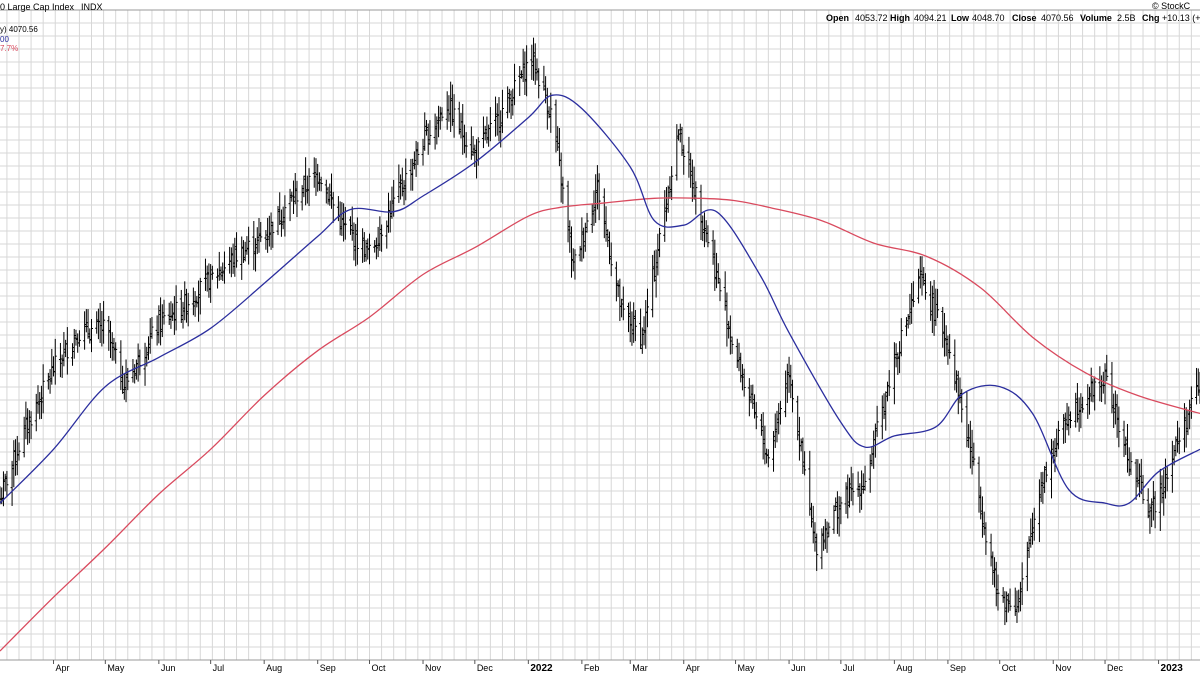 Image resolution: width=1200 pixels, height=675 pixels. I want to click on chart-title: 0 Large Cap Index, so click(37, 7).